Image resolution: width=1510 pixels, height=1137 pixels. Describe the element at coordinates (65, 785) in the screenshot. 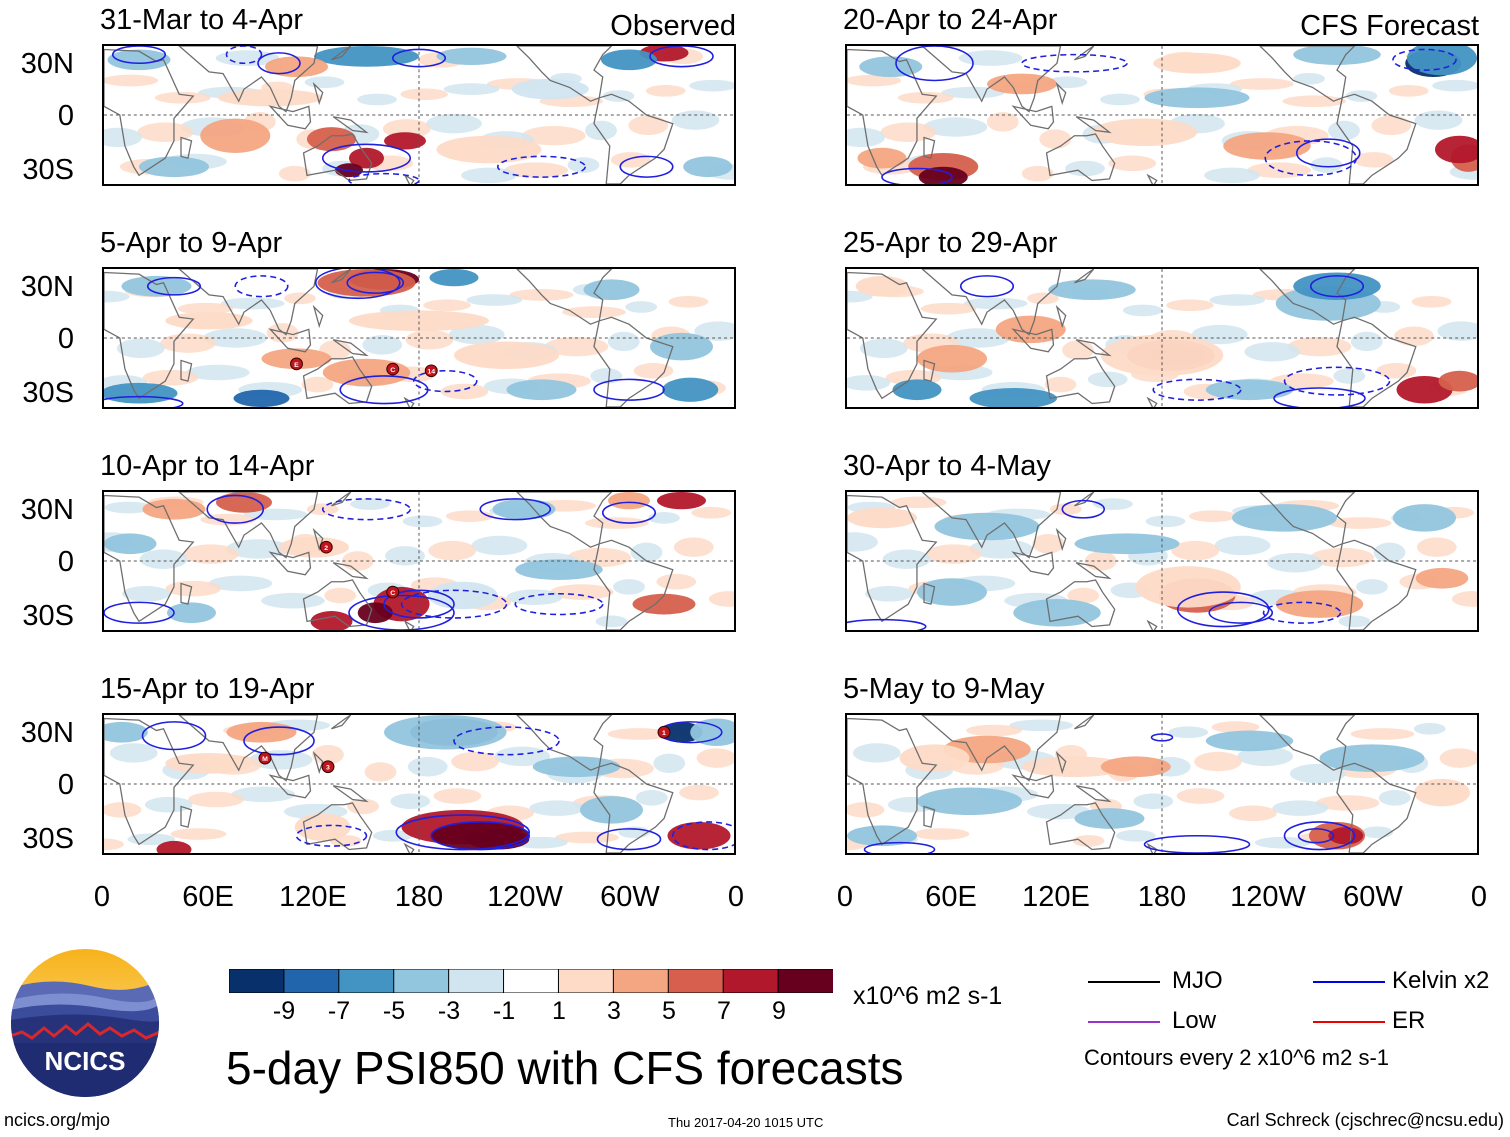

I see `lat-label-row4-0: 0` at that location.